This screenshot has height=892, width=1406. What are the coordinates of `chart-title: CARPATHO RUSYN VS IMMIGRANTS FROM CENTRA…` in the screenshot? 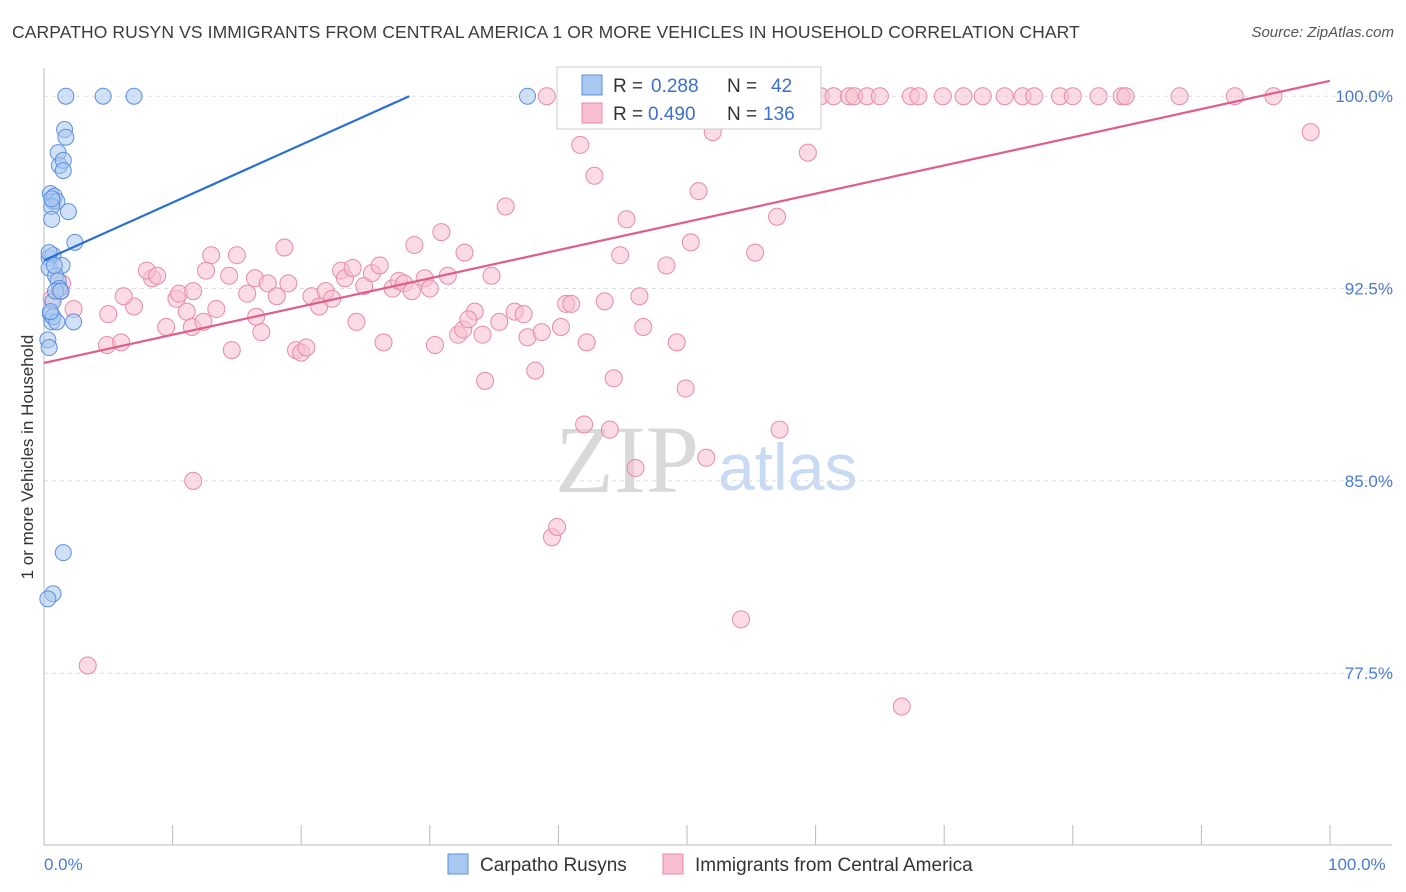 It's located at (546, 32).